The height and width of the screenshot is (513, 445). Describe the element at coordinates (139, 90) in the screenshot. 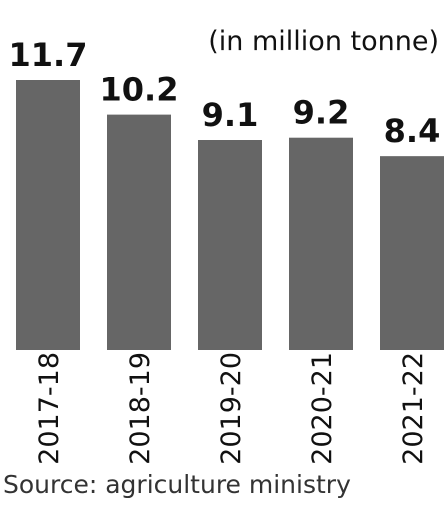

I see `value-label-2018-19: 10.2` at that location.